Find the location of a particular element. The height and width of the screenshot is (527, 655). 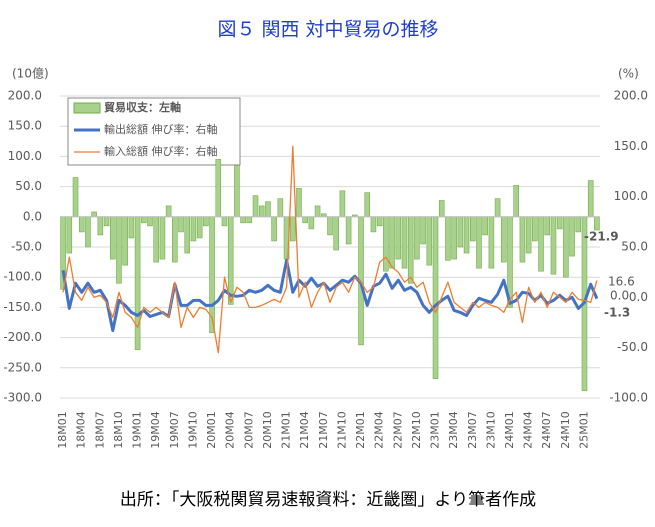

source: 出所：「大阪税関貿易速報資料：近畿圏」より筆者作成 is located at coordinates (328, 500).